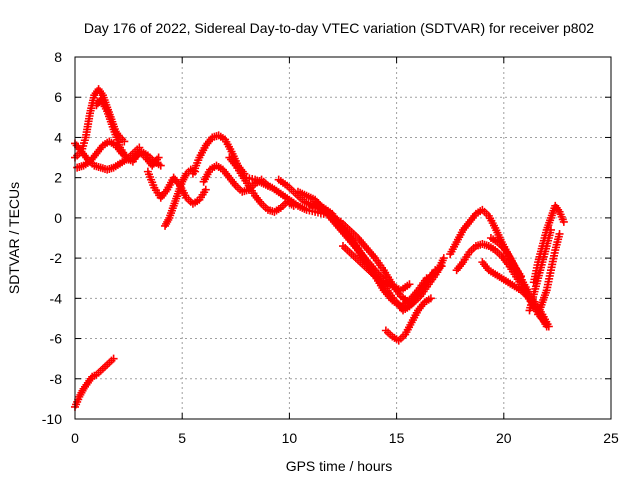 The width and height of the screenshot is (640, 480). I want to click on y-tick-label: -8, so click(56, 379).